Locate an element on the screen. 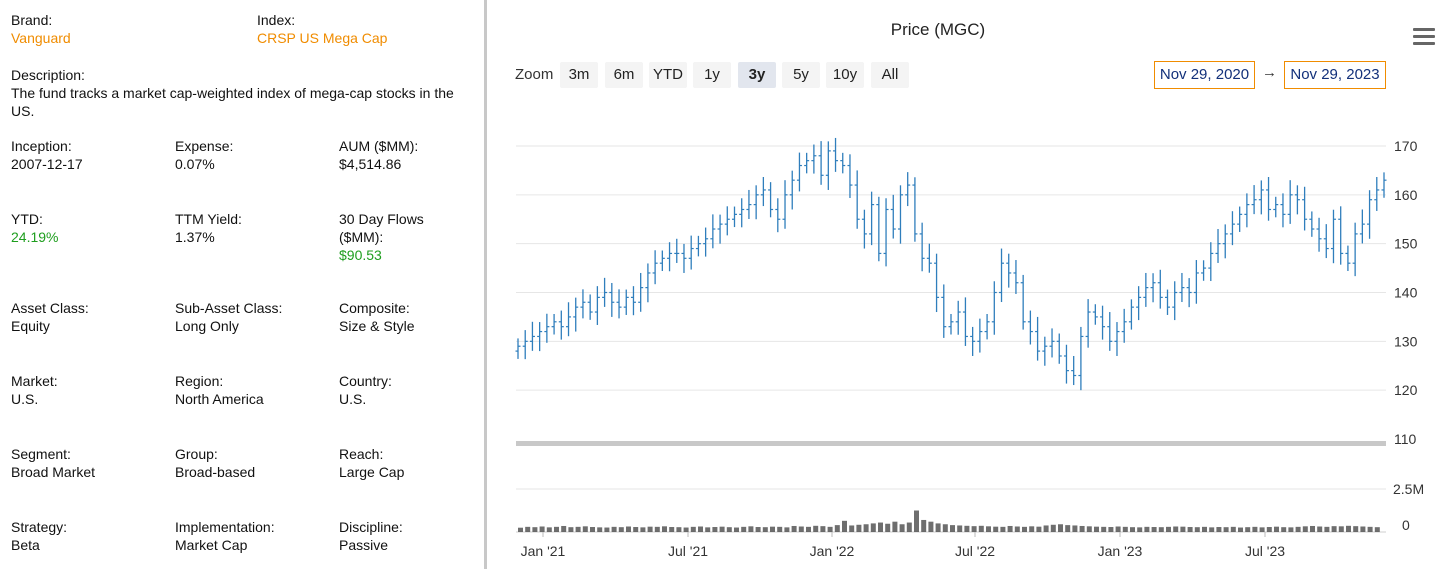 The image size is (1456, 569). range-to-input: Nov 29, 2023 is located at coordinates (1335, 75).